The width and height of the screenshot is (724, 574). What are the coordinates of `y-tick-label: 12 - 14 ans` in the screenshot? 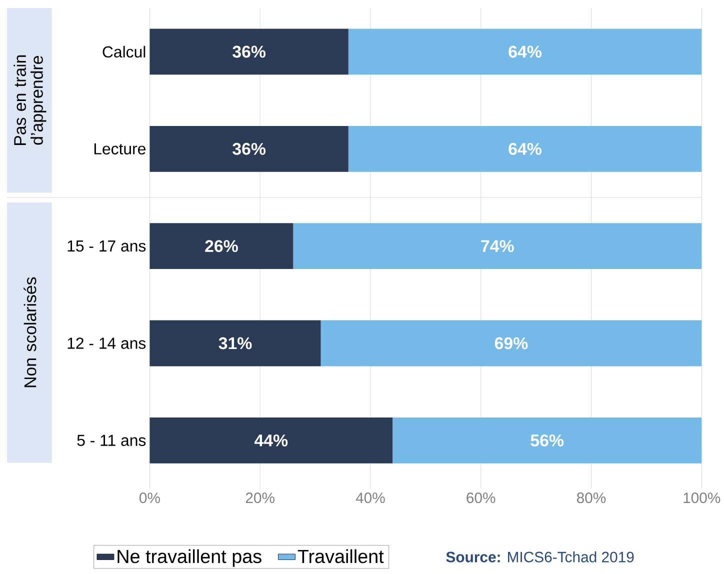 It's located at (107, 343).